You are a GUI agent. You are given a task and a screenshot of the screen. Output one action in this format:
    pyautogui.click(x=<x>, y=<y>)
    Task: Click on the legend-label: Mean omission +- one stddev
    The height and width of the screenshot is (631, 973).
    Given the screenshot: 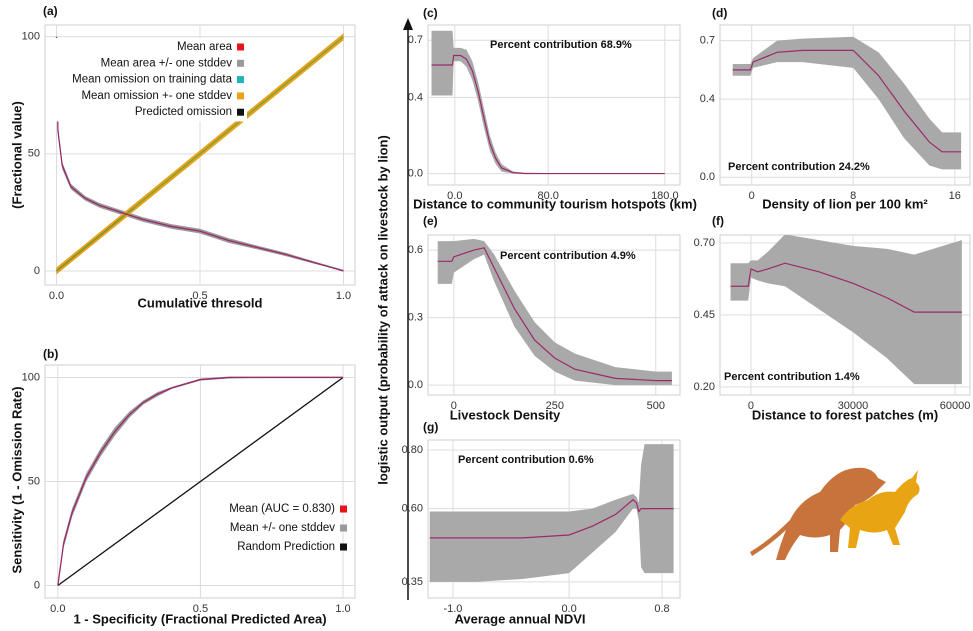 What is the action you would take?
    pyautogui.click(x=156, y=96)
    